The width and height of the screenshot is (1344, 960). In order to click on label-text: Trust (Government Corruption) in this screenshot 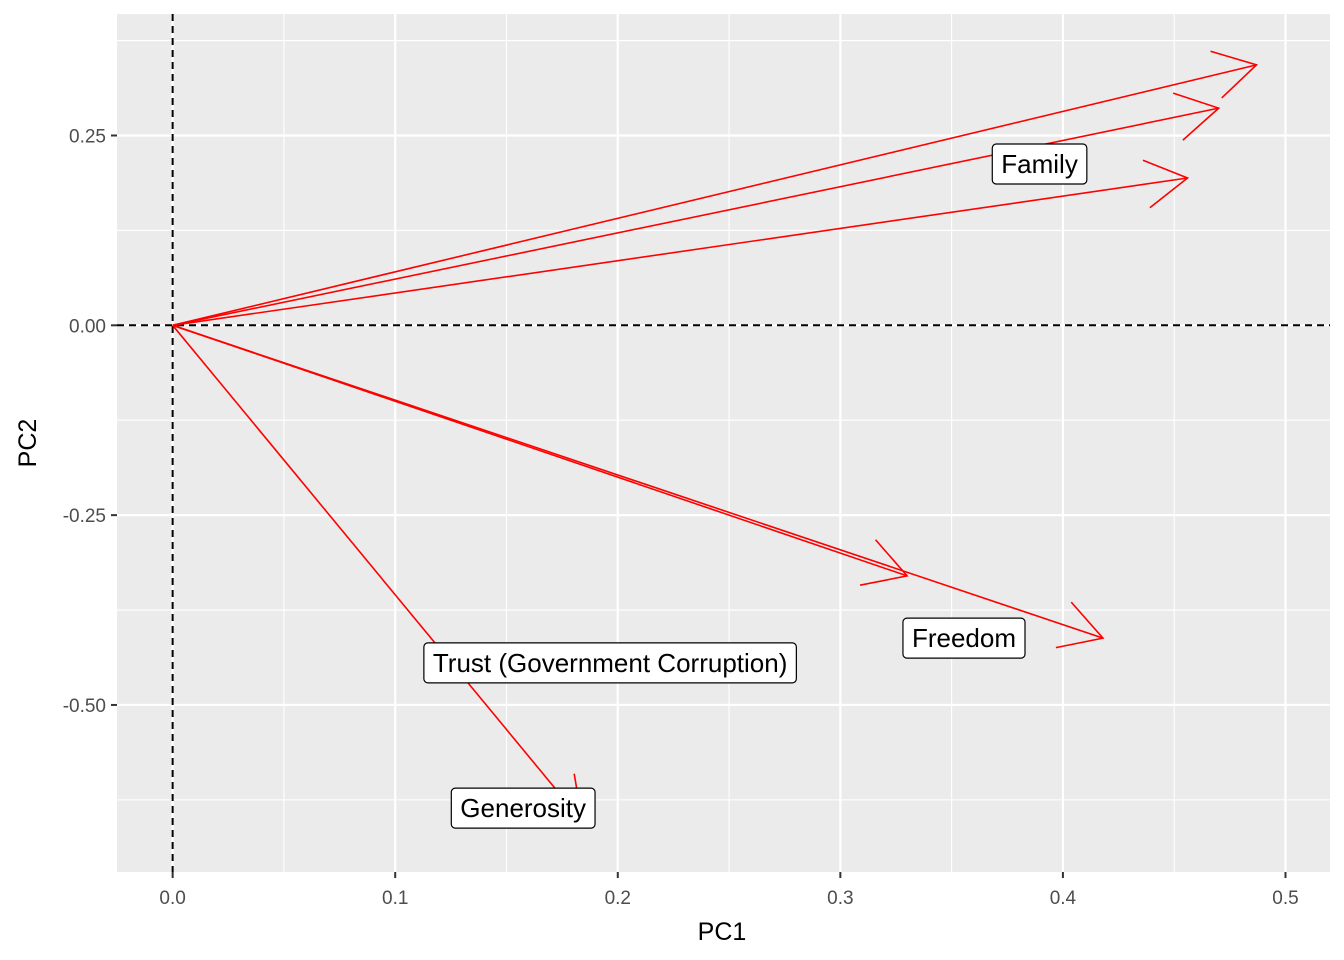, I will do `click(610, 663)`.